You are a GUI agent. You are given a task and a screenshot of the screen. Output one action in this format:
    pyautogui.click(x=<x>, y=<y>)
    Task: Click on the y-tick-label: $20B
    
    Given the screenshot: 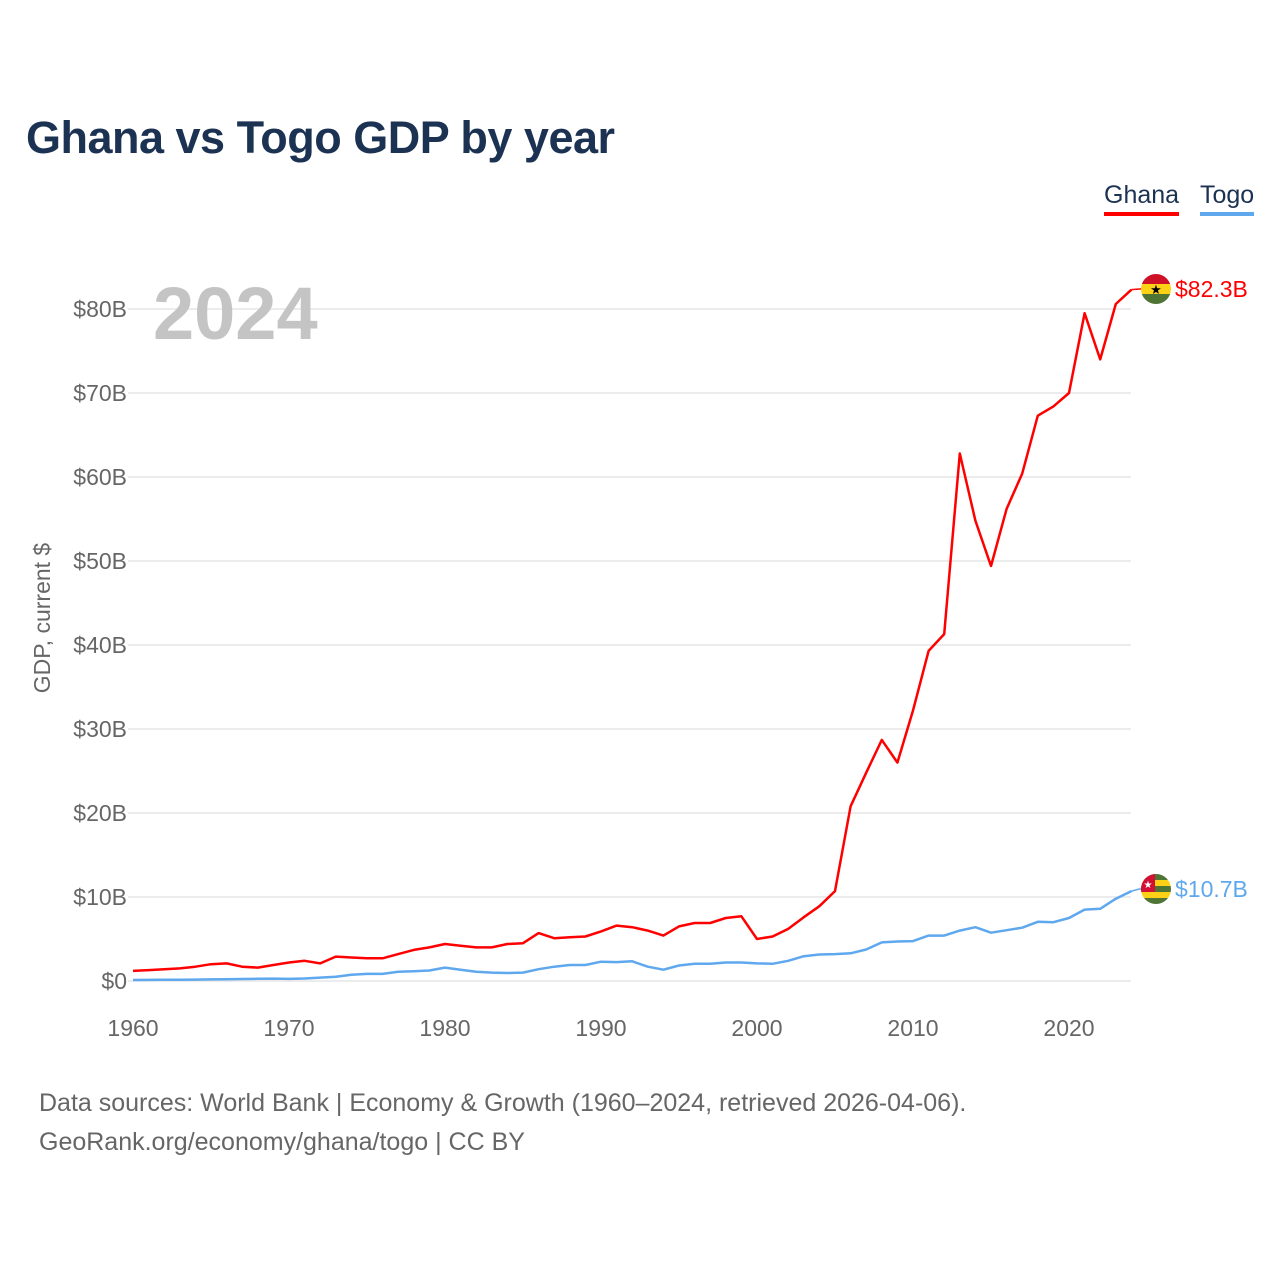 What is the action you would take?
    pyautogui.click(x=100, y=813)
    